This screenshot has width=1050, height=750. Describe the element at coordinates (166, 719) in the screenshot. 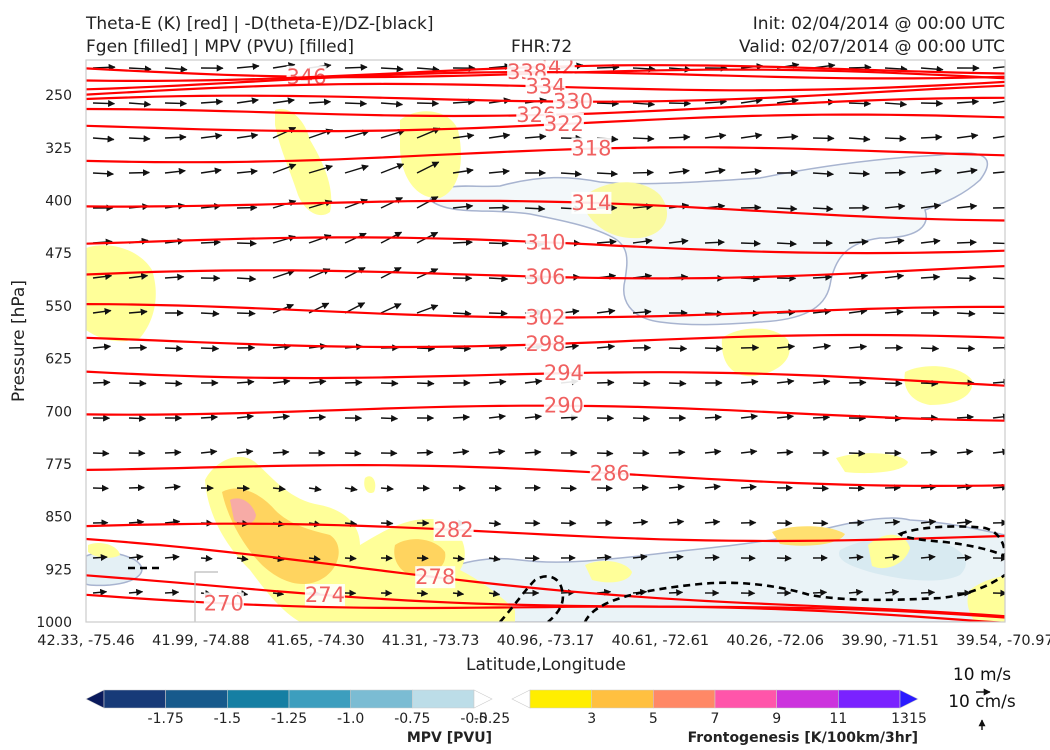

I see `colorbar-tick-label: -1.75` at that location.